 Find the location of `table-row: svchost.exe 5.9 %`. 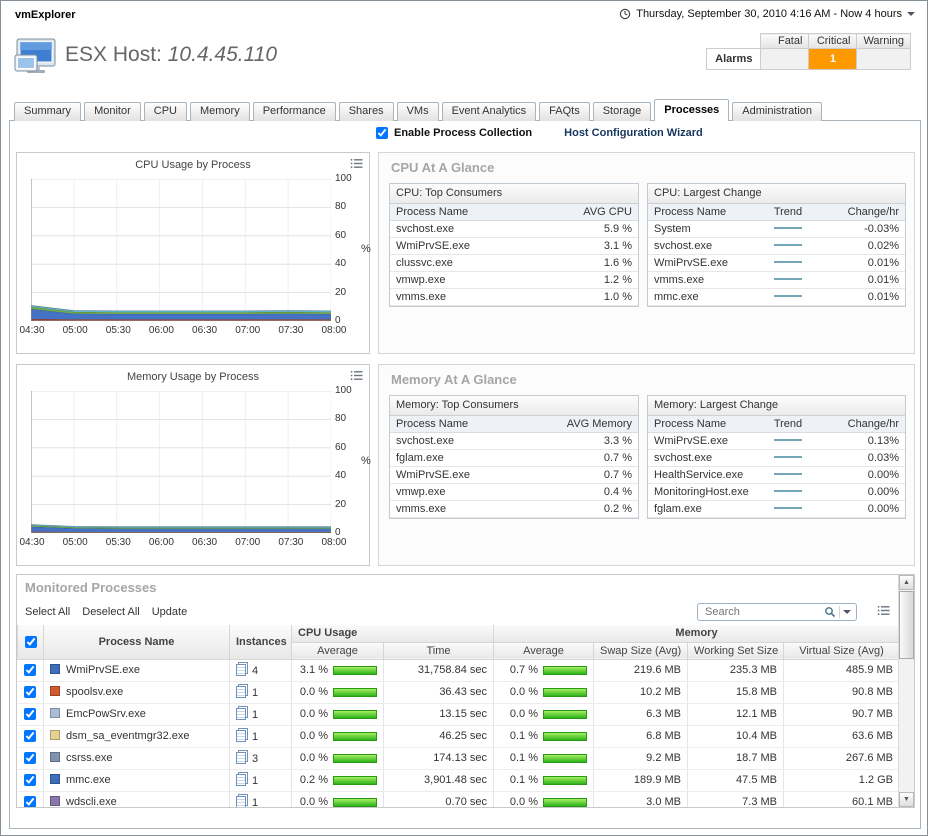

table-row: svchost.exe 5.9 % is located at coordinates (514, 229).